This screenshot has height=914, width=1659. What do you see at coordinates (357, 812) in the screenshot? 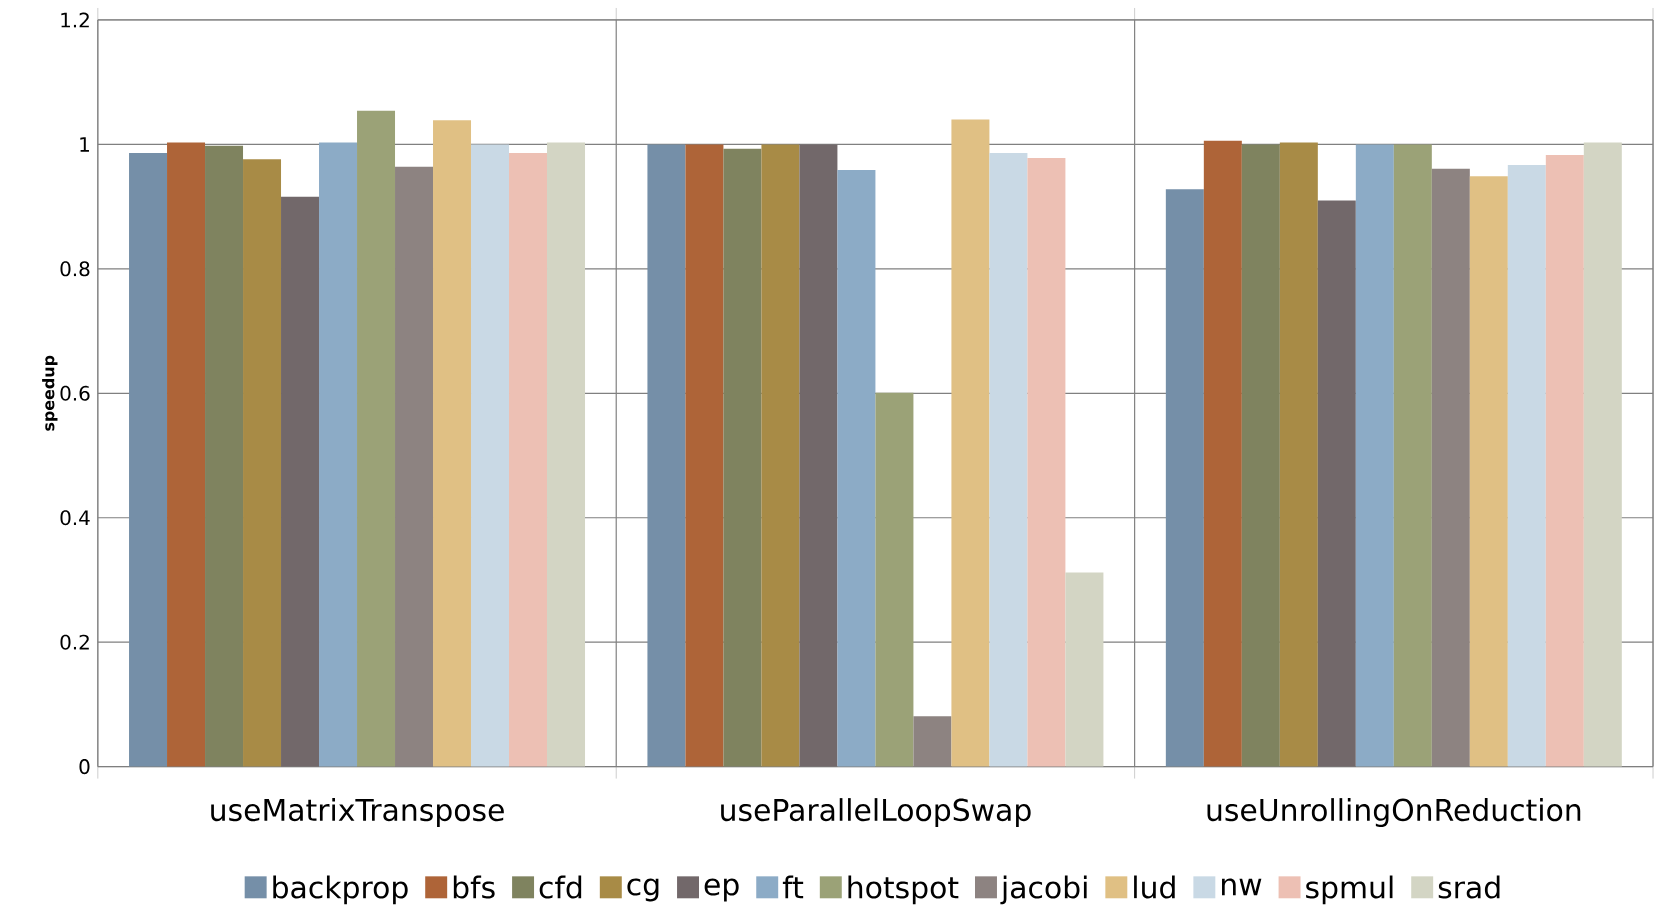
I see `x-tick-label: useMatrixTranspose` at bounding box center [357, 812].